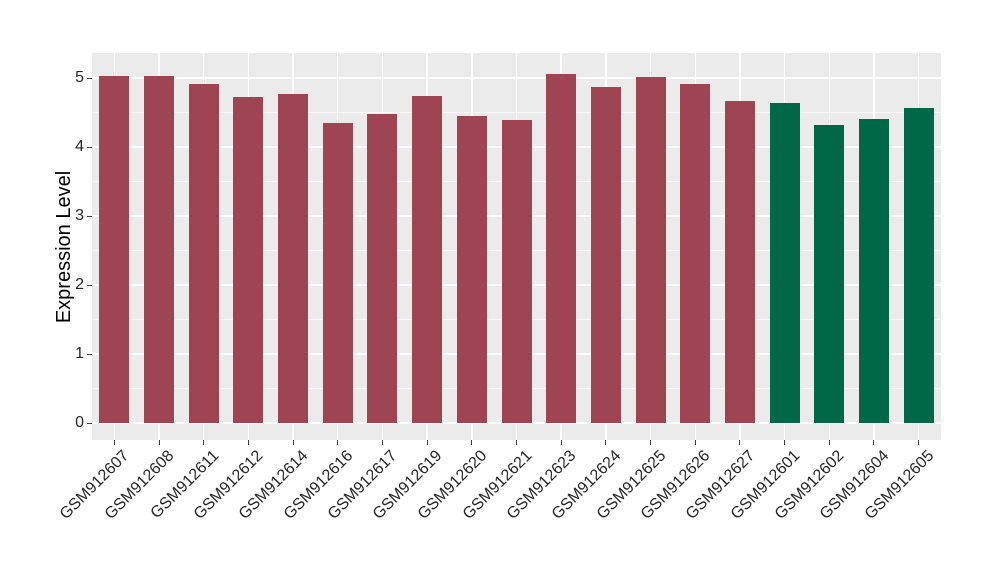 The image size is (1000, 580). I want to click on bar-GSM912607, so click(114, 249).